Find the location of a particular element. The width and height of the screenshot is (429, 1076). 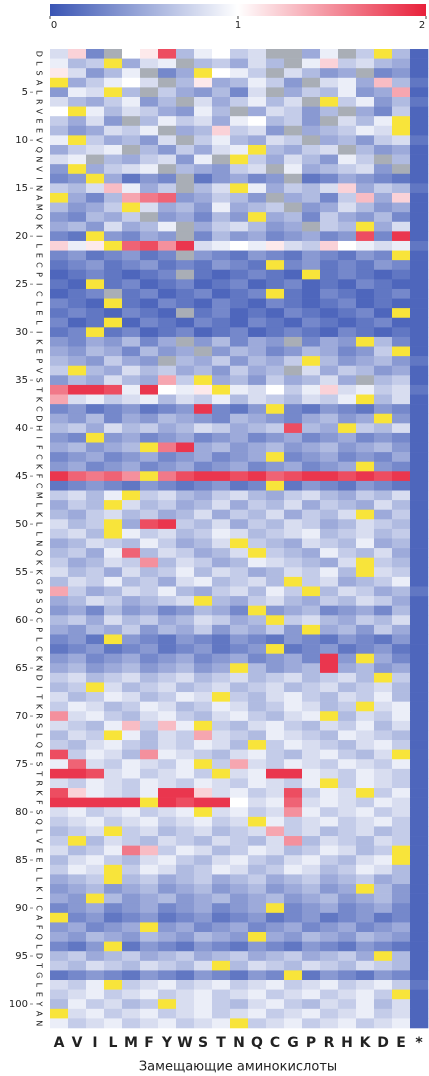

row-label: T is located at coordinates (39, 389).